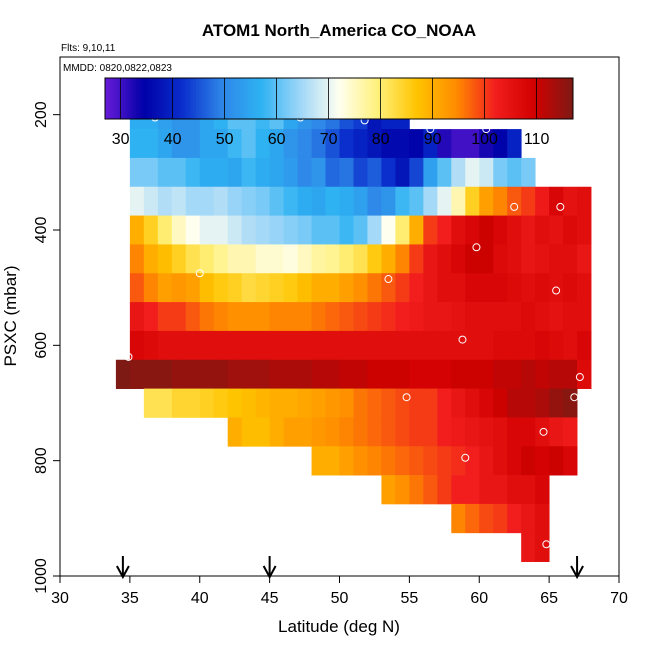 The width and height of the screenshot is (650, 650). What do you see at coordinates (130, 598) in the screenshot?
I see `x-tick-label: 35` at bounding box center [130, 598].